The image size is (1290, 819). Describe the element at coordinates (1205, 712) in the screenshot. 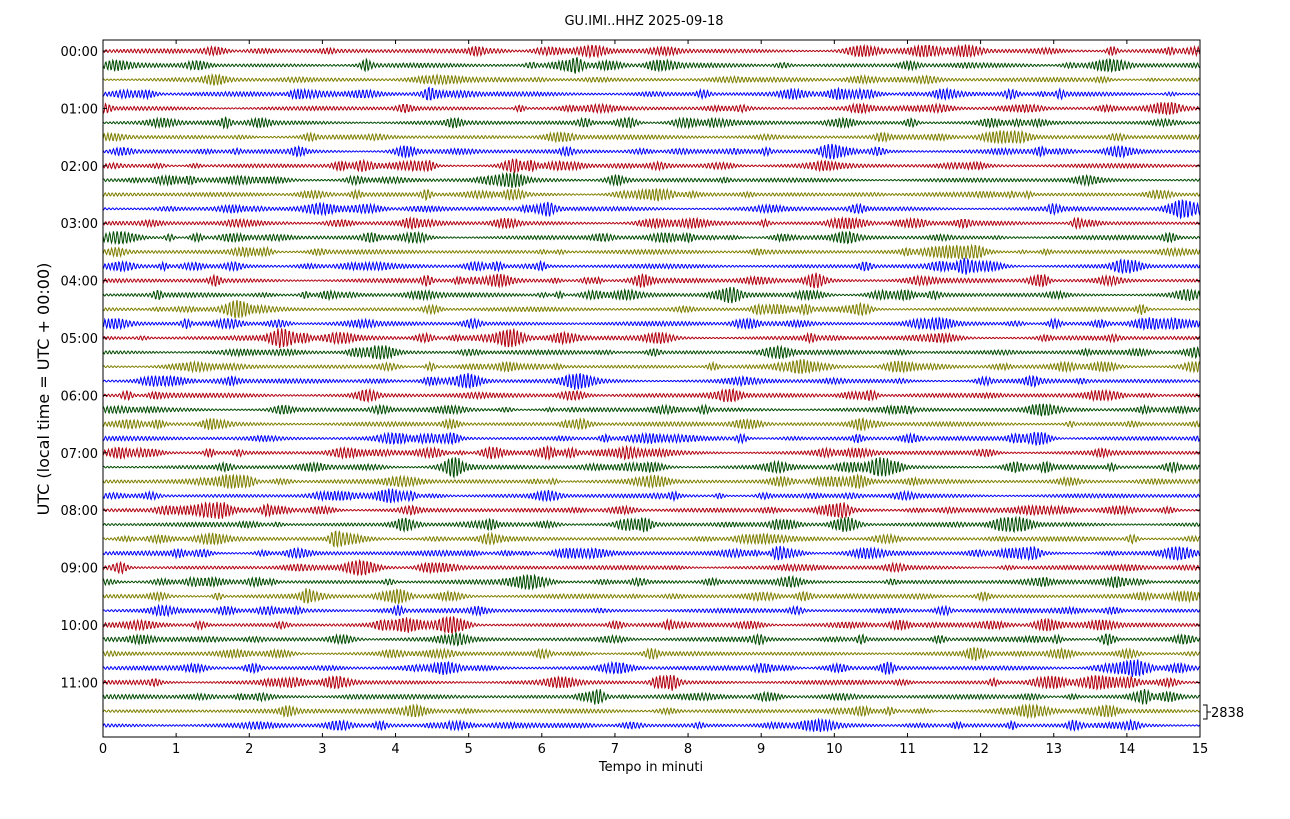

I see `scale-bracket` at that location.